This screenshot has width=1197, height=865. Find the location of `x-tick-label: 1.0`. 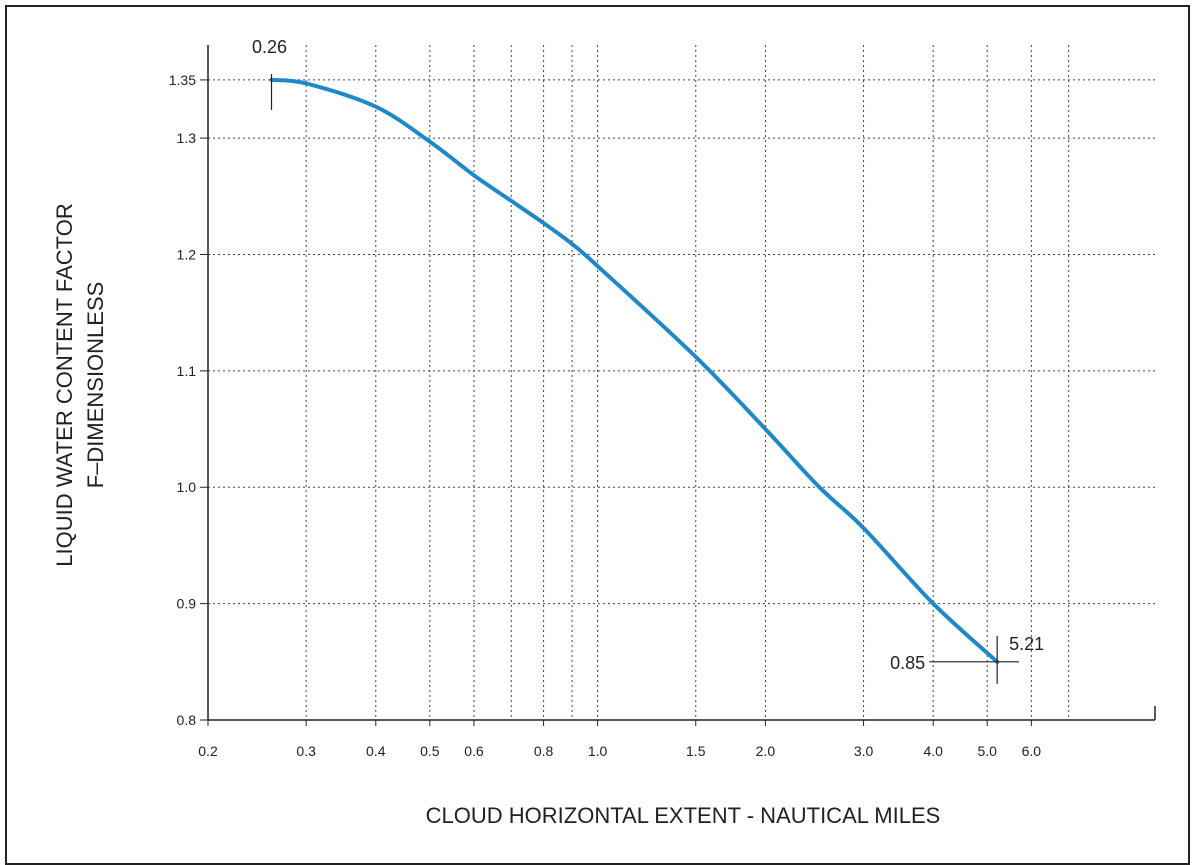

x-tick-label: 1.0 is located at coordinates (598, 751).